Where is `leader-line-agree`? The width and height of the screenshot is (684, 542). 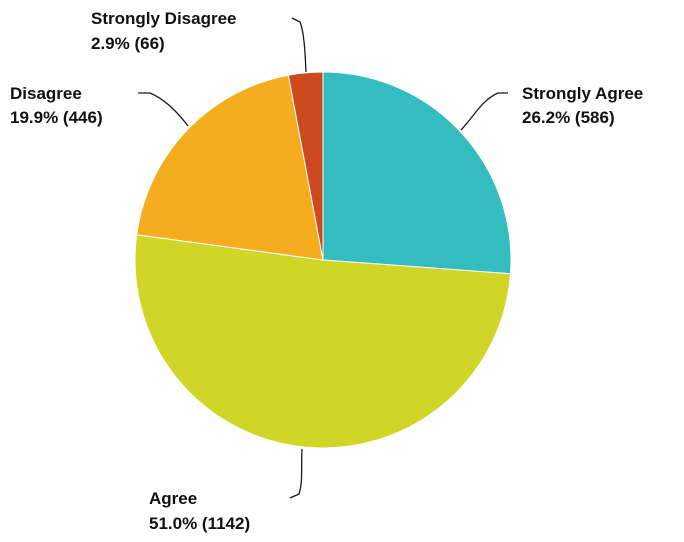 leader-line-agree is located at coordinates (296, 473).